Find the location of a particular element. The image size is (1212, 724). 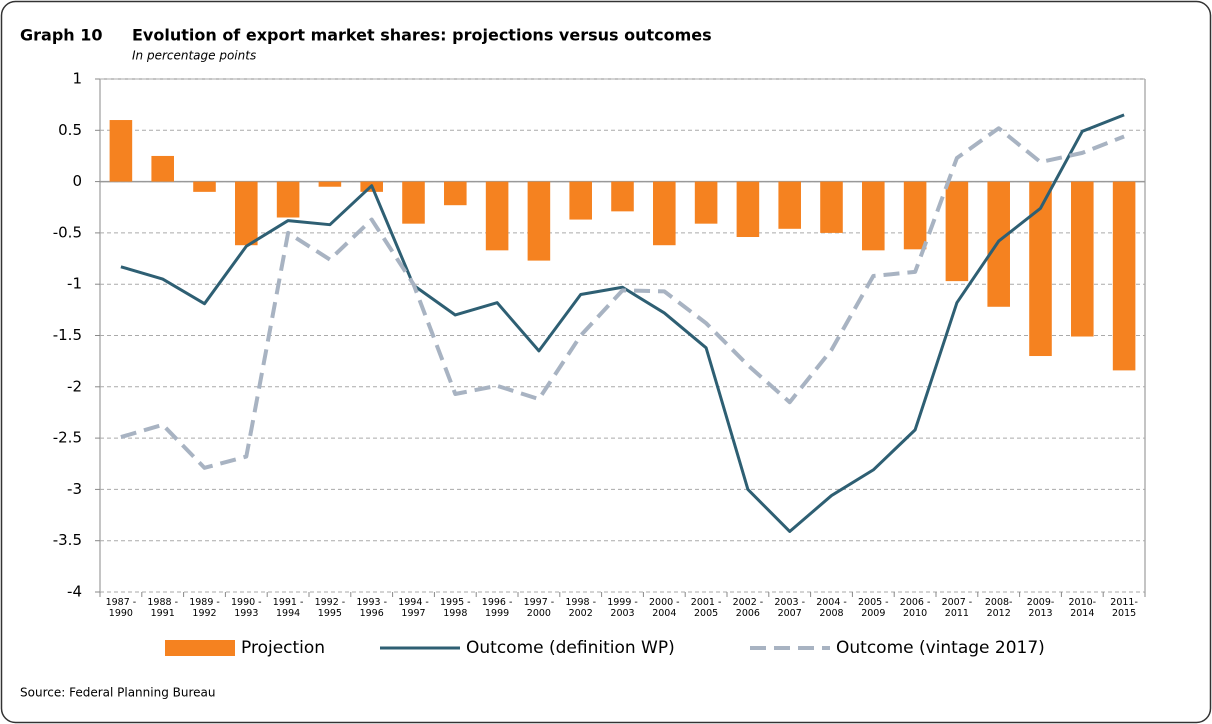

chart-subtitle: In percentage points is located at coordinates (194, 56).